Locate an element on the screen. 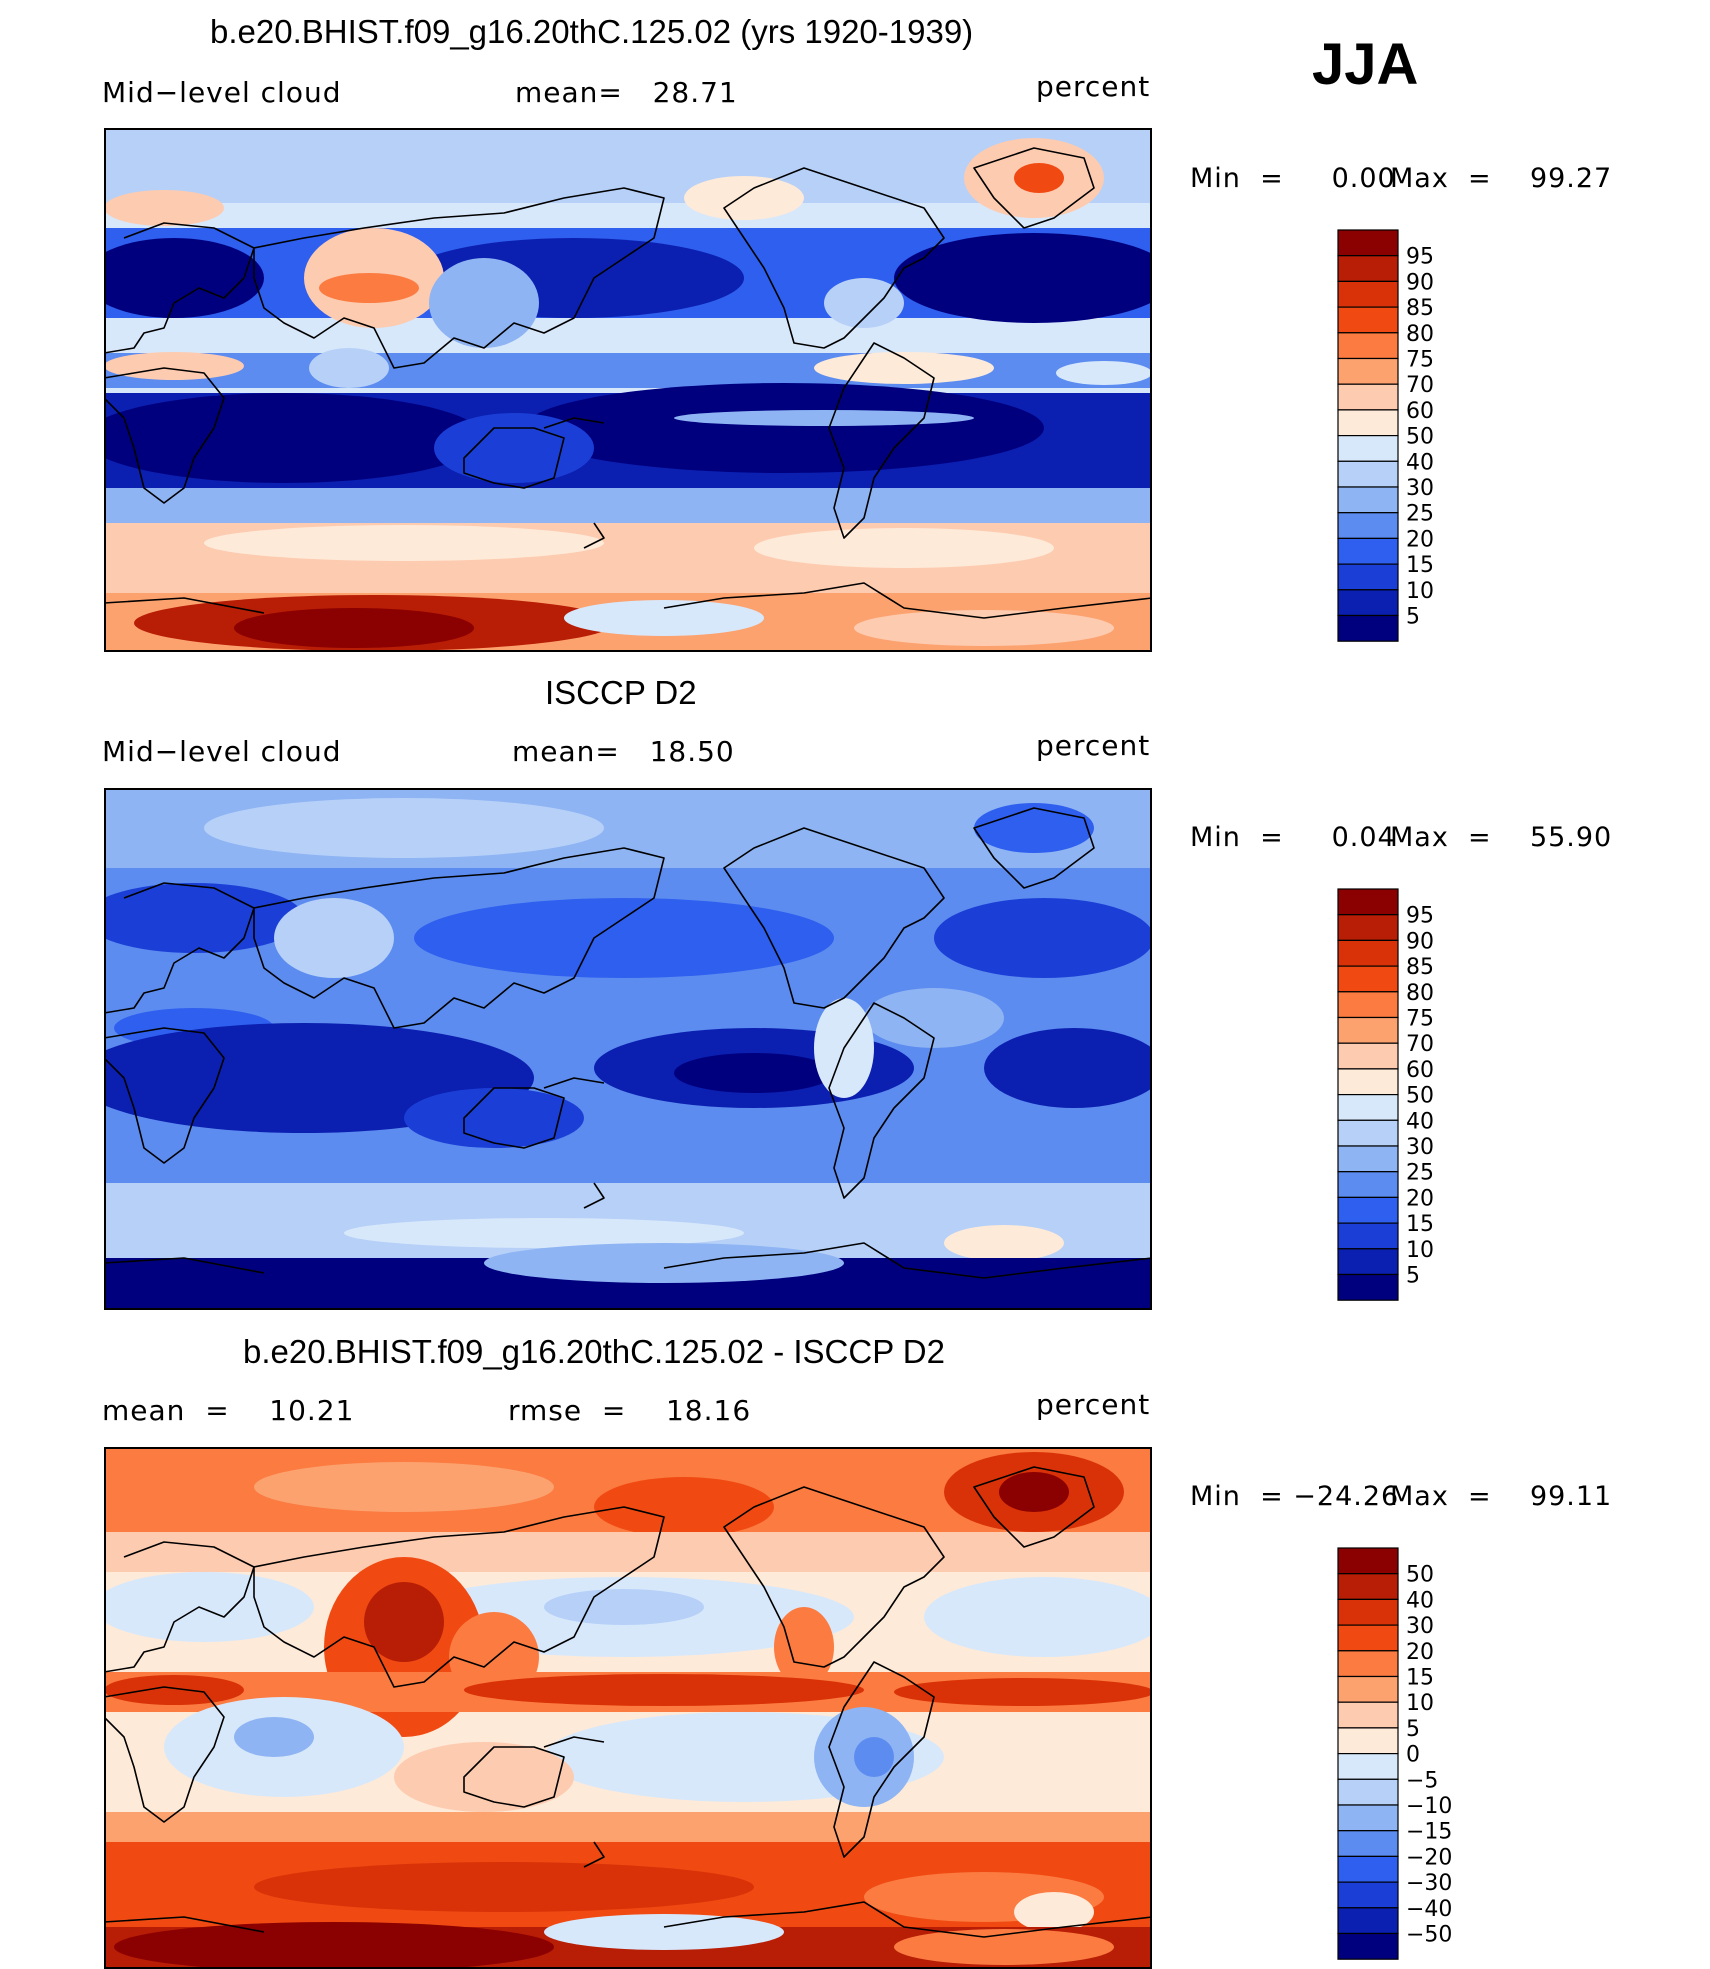 The image size is (1710, 1969). colorbar-tick-label: 25 is located at coordinates (1420, 1173).